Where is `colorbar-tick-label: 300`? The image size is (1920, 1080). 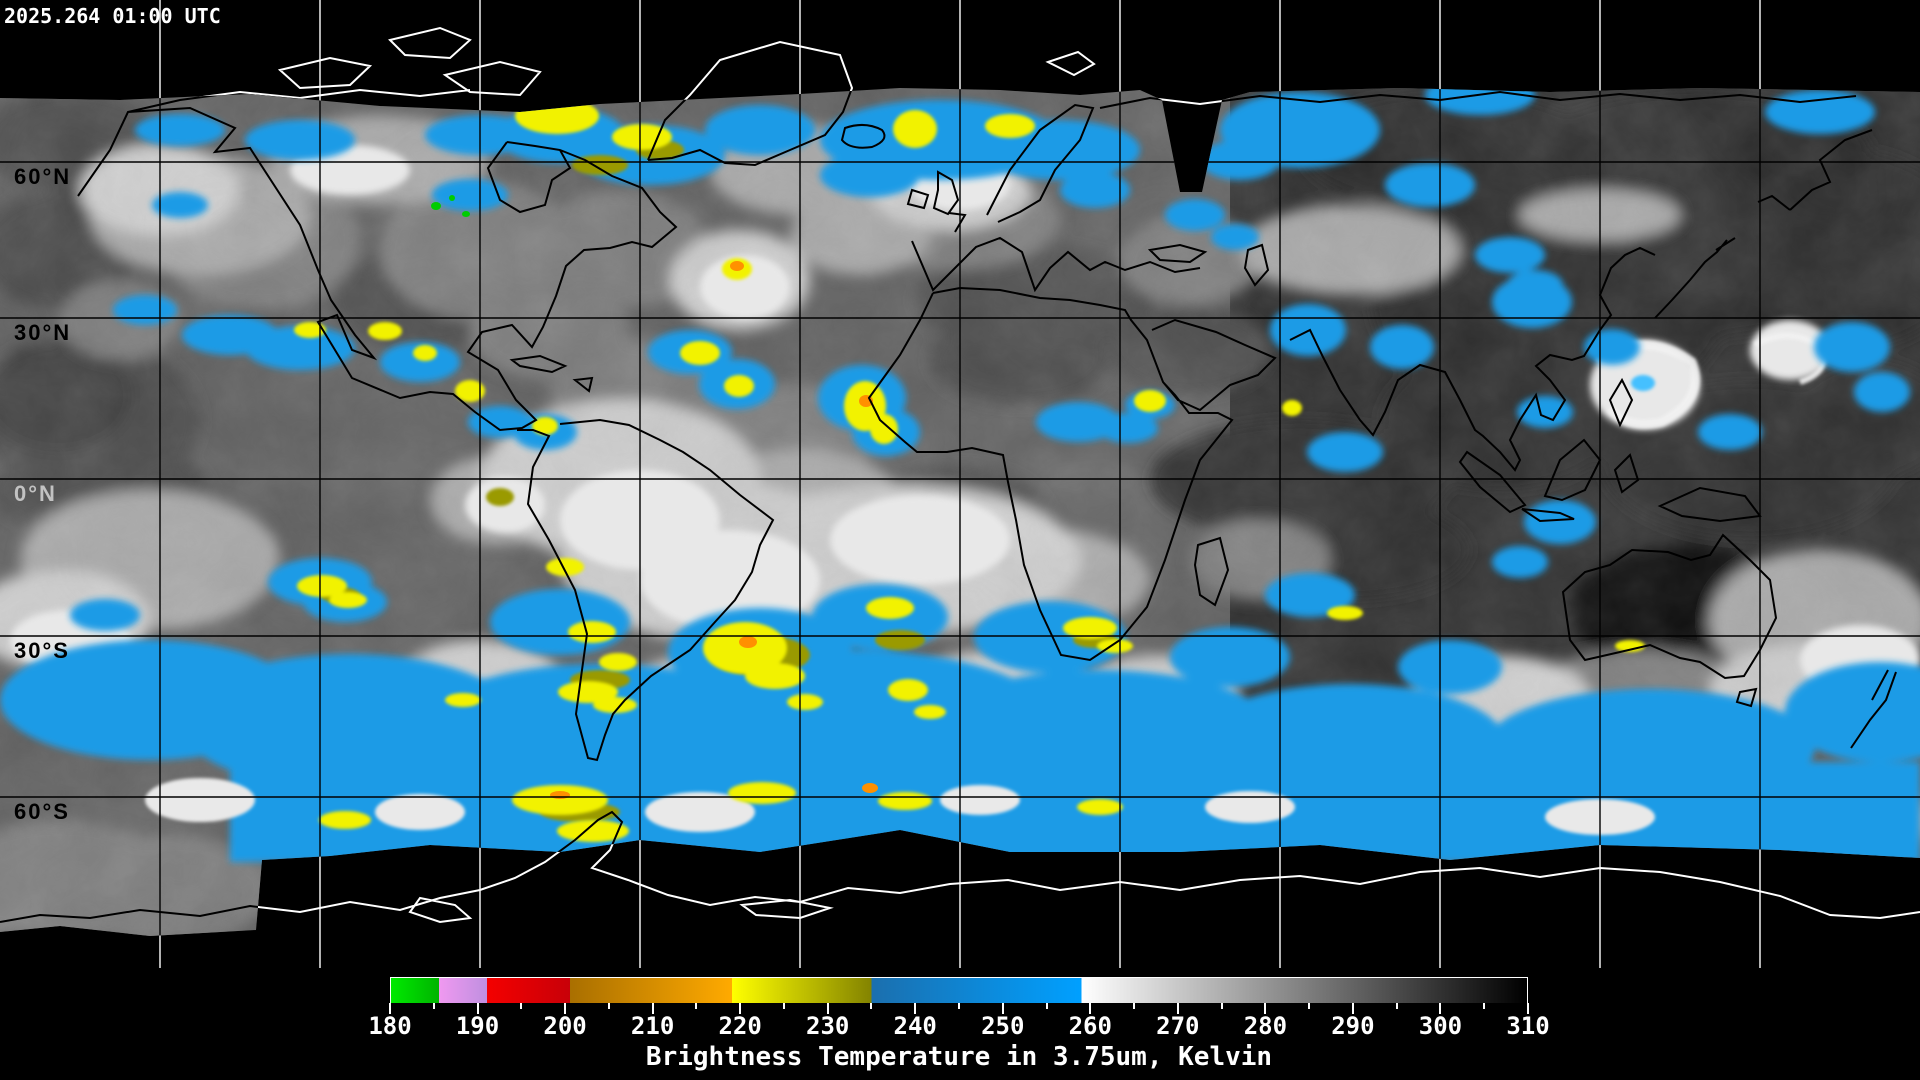
colorbar-tick-label: 300 is located at coordinates (1440, 1026).